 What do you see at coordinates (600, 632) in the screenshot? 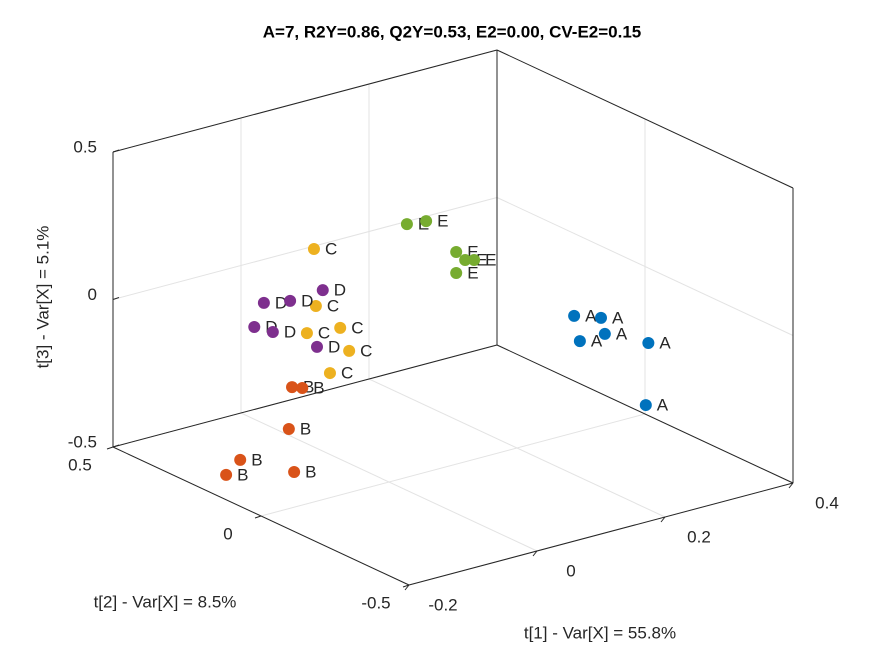
I see `x-axis-label: t[1] - Var[X] = 55.8%` at bounding box center [600, 632].